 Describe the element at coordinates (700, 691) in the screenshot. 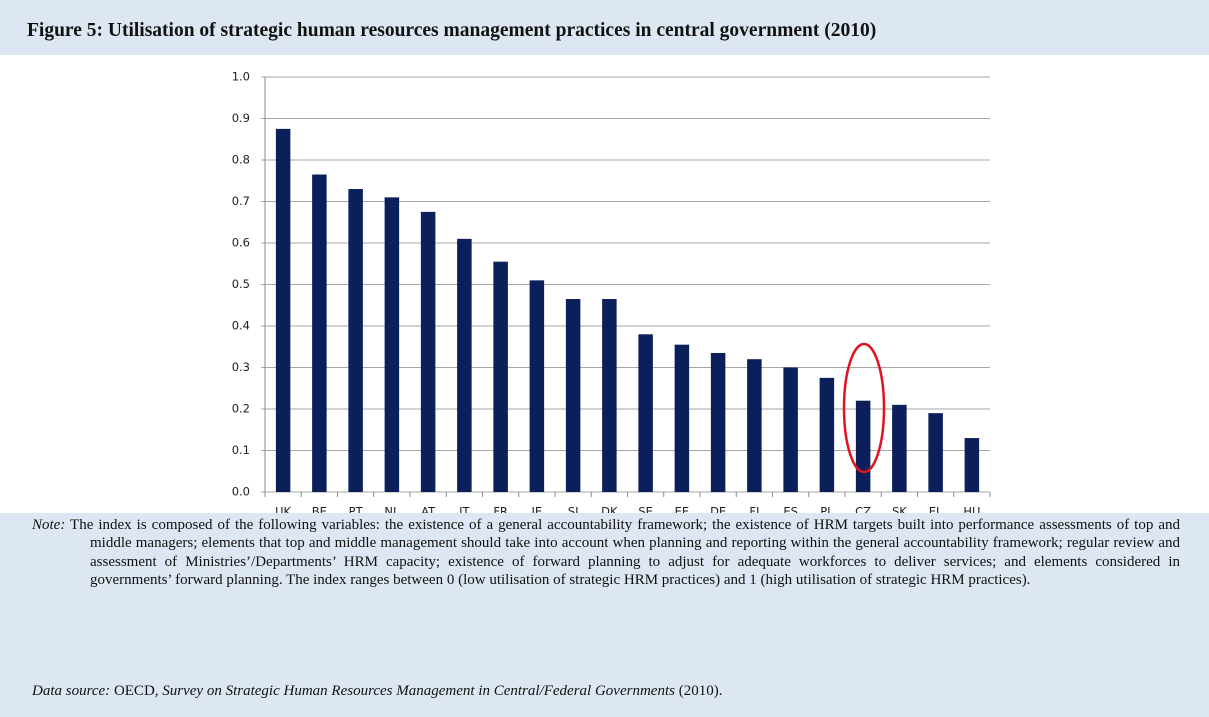

I see `source-year: (2010).` at that location.